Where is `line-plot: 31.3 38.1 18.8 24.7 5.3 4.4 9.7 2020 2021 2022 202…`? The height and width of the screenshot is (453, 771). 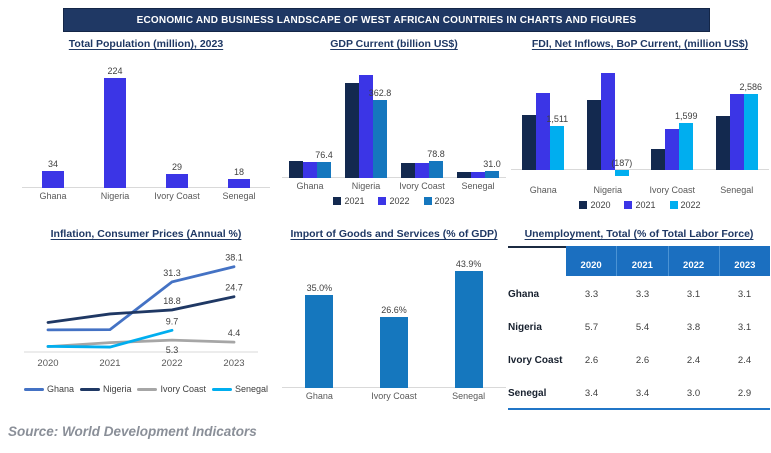 line-plot: 31.3 38.1 18.8 24.7 5.3 4.4 9.7 2020 2021 2022 202… is located at coordinates (141, 311).